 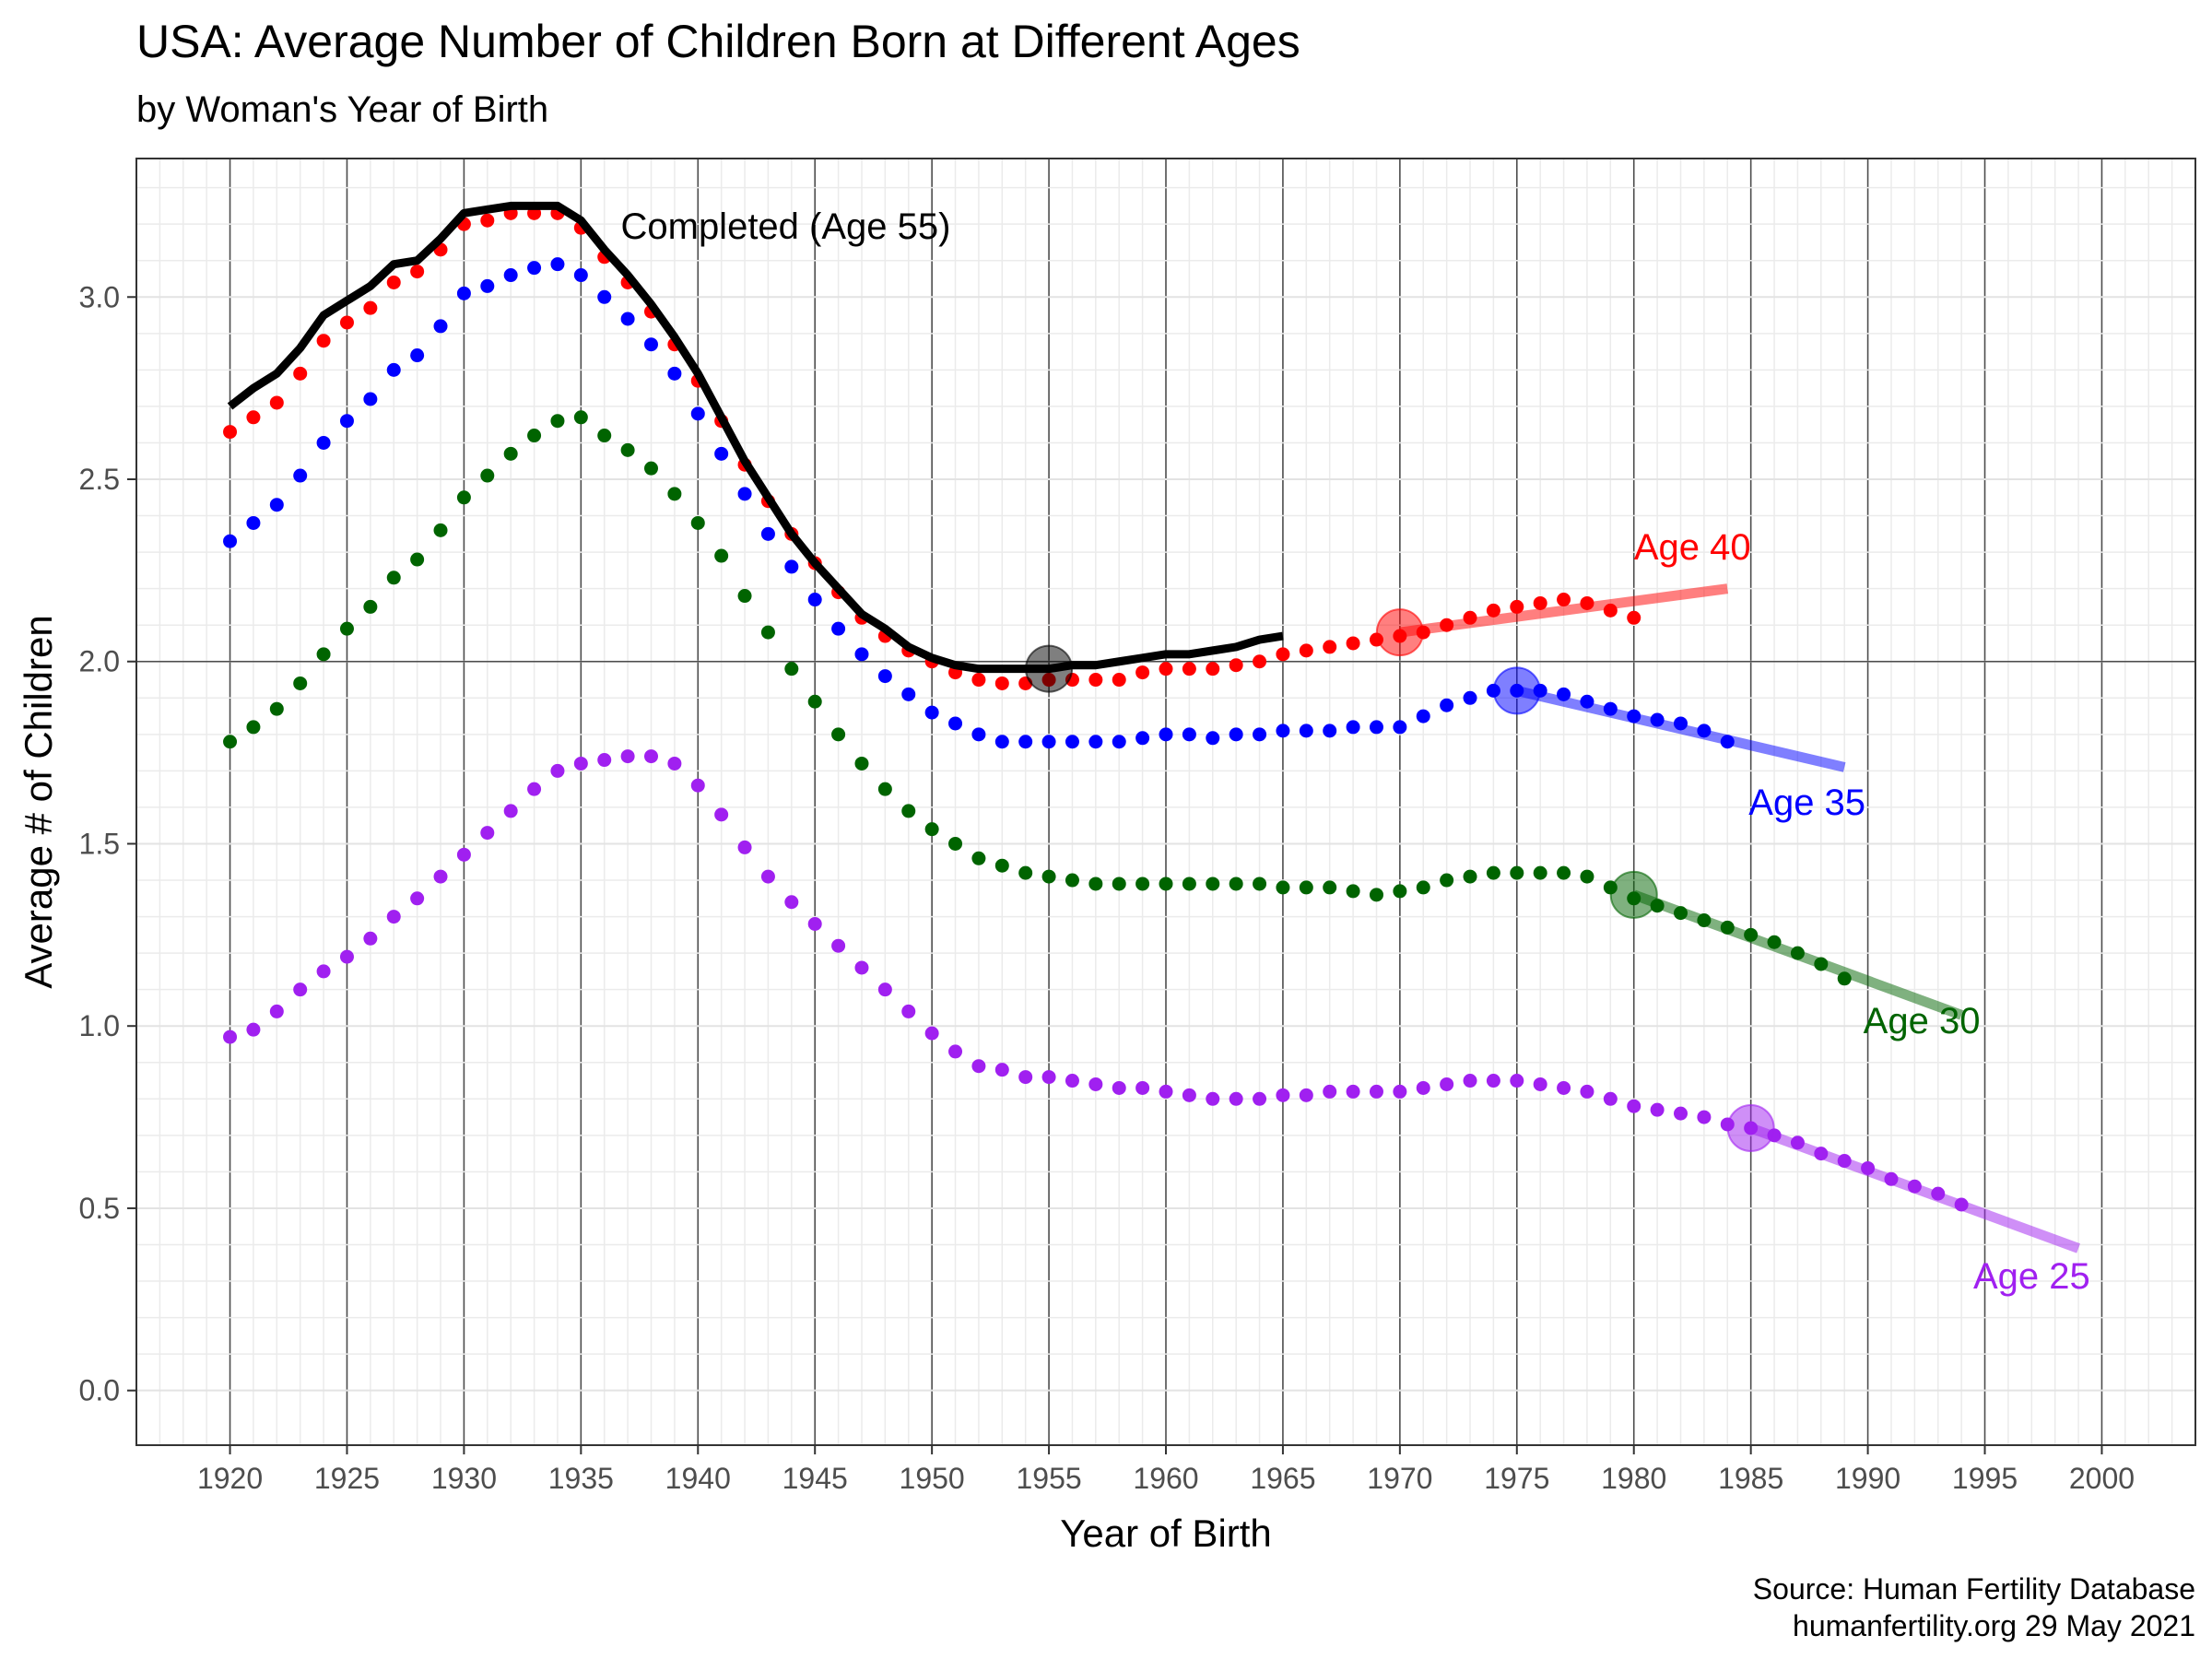 I want to click on x-tick-label: 1940, so click(x=698, y=1478).